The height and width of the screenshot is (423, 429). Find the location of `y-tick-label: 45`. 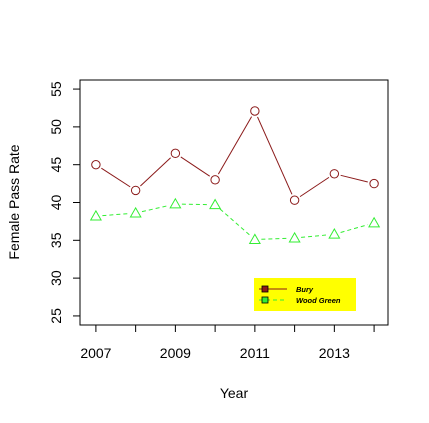

y-tick-label: 45 is located at coordinates (56, 165).